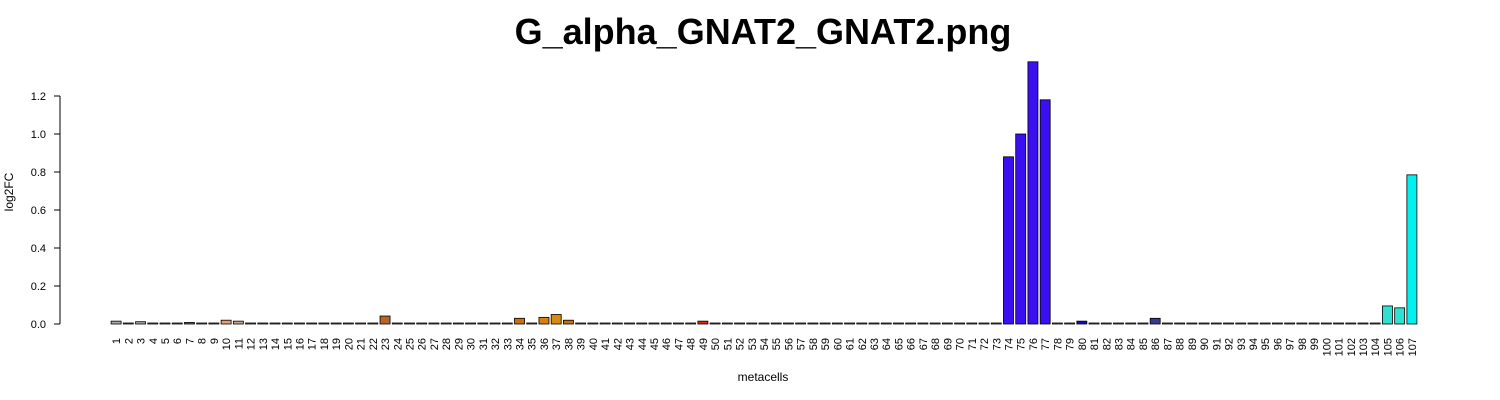 Image resolution: width=1500 pixels, height=400 pixels. I want to click on x-tick-label: 46, so click(667, 344).